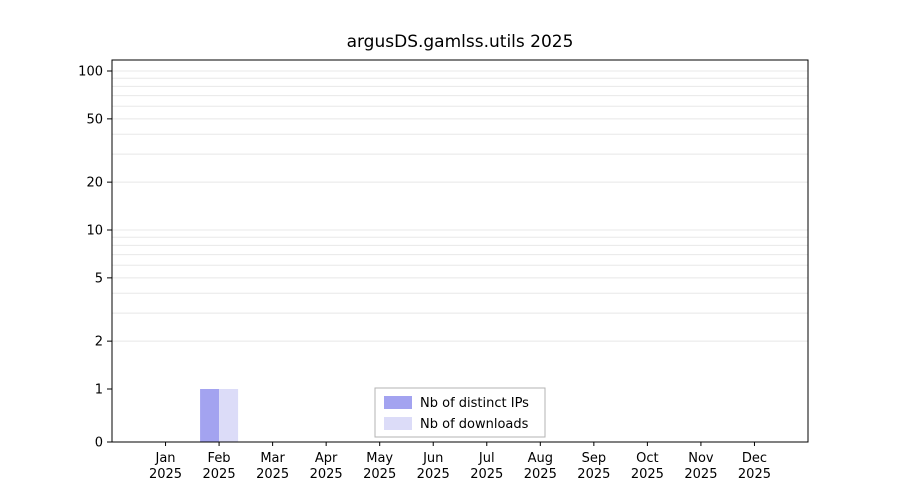  Describe the element at coordinates (701, 458) in the screenshot. I see `x-tick-label: Nov` at that location.